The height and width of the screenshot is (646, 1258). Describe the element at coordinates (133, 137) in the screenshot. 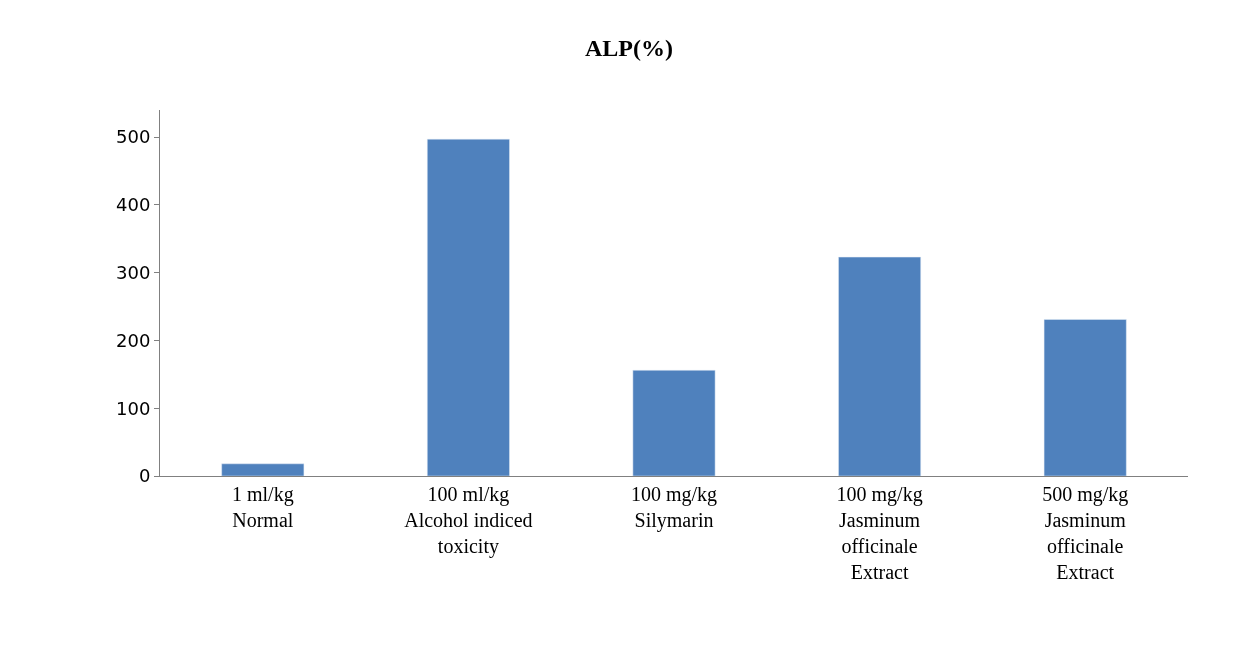

I see `y-tick-label: 500` at that location.